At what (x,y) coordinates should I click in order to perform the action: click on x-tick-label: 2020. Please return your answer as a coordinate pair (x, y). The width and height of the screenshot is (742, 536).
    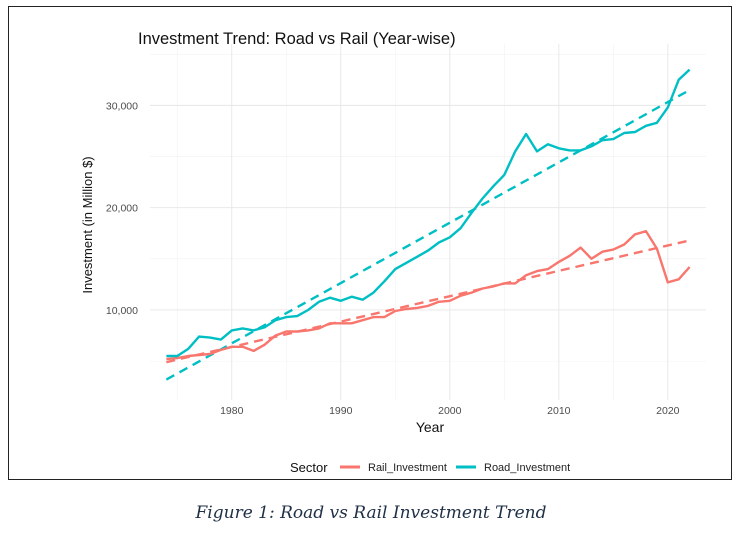
    Looking at the image, I should click on (668, 411).